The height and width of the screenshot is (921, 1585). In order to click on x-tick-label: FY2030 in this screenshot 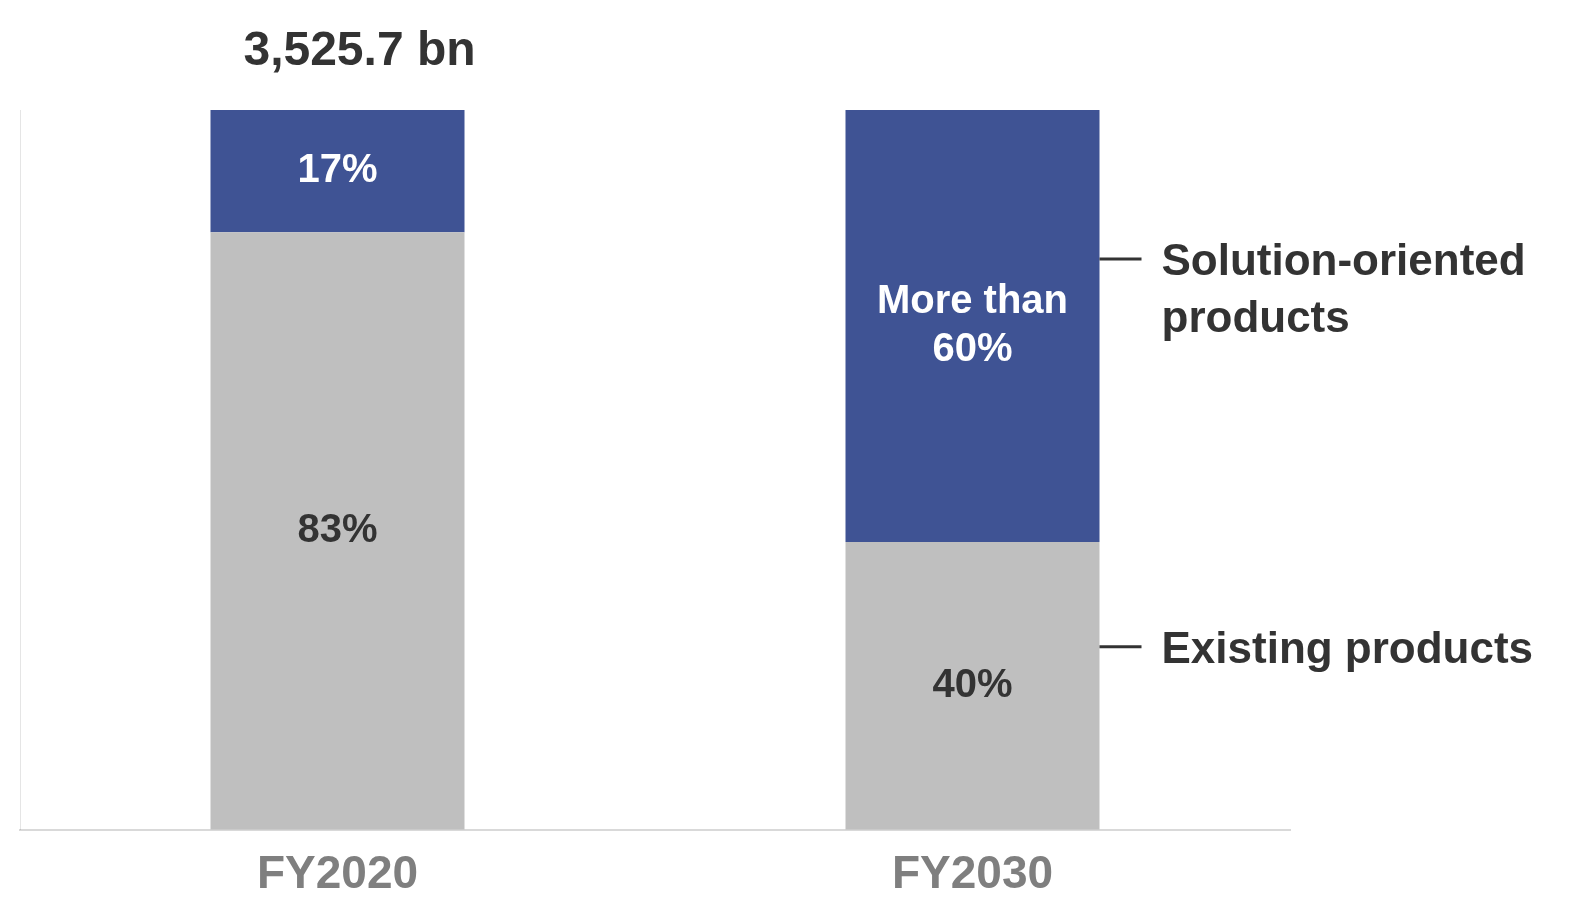, I will do `click(972, 872)`.